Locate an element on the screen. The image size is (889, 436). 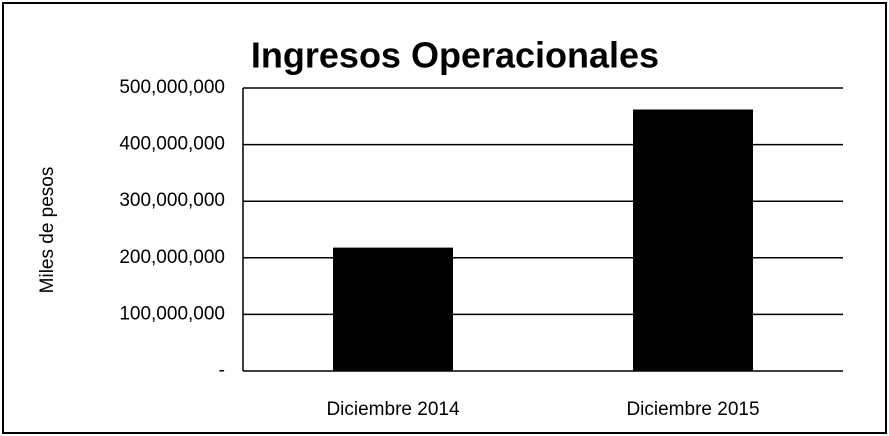
chart-title: Ingresos Operacionales is located at coordinates (455, 55).